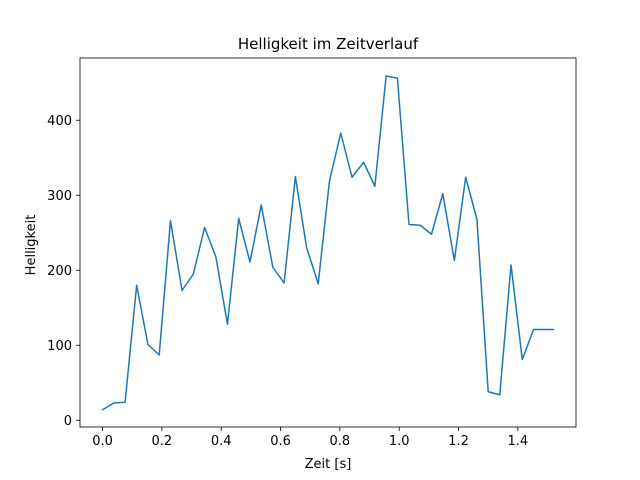 This screenshot has height=480, width=640. Describe the element at coordinates (102, 441) in the screenshot. I see `x-tick-label: 0.0` at that location.